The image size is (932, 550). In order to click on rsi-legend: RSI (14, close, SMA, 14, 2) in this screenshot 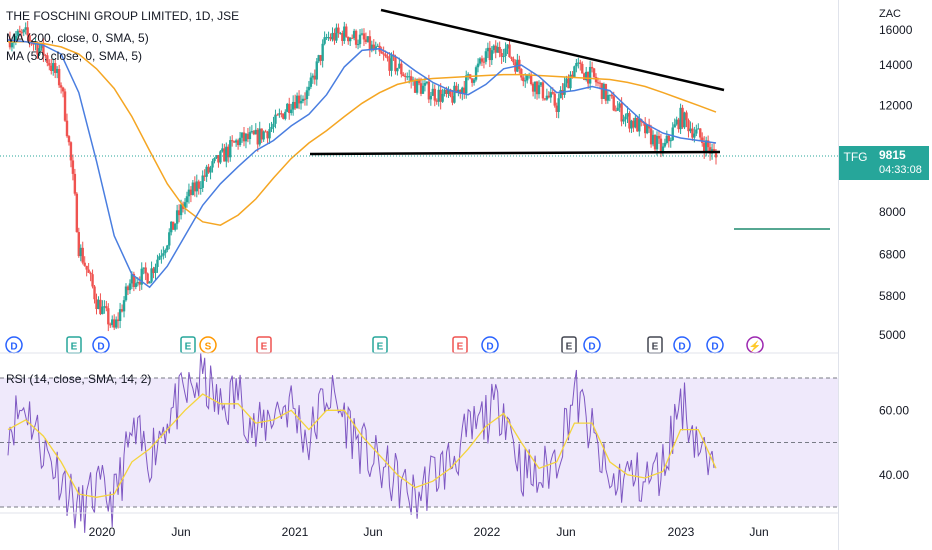, I will do `click(79, 379)`.